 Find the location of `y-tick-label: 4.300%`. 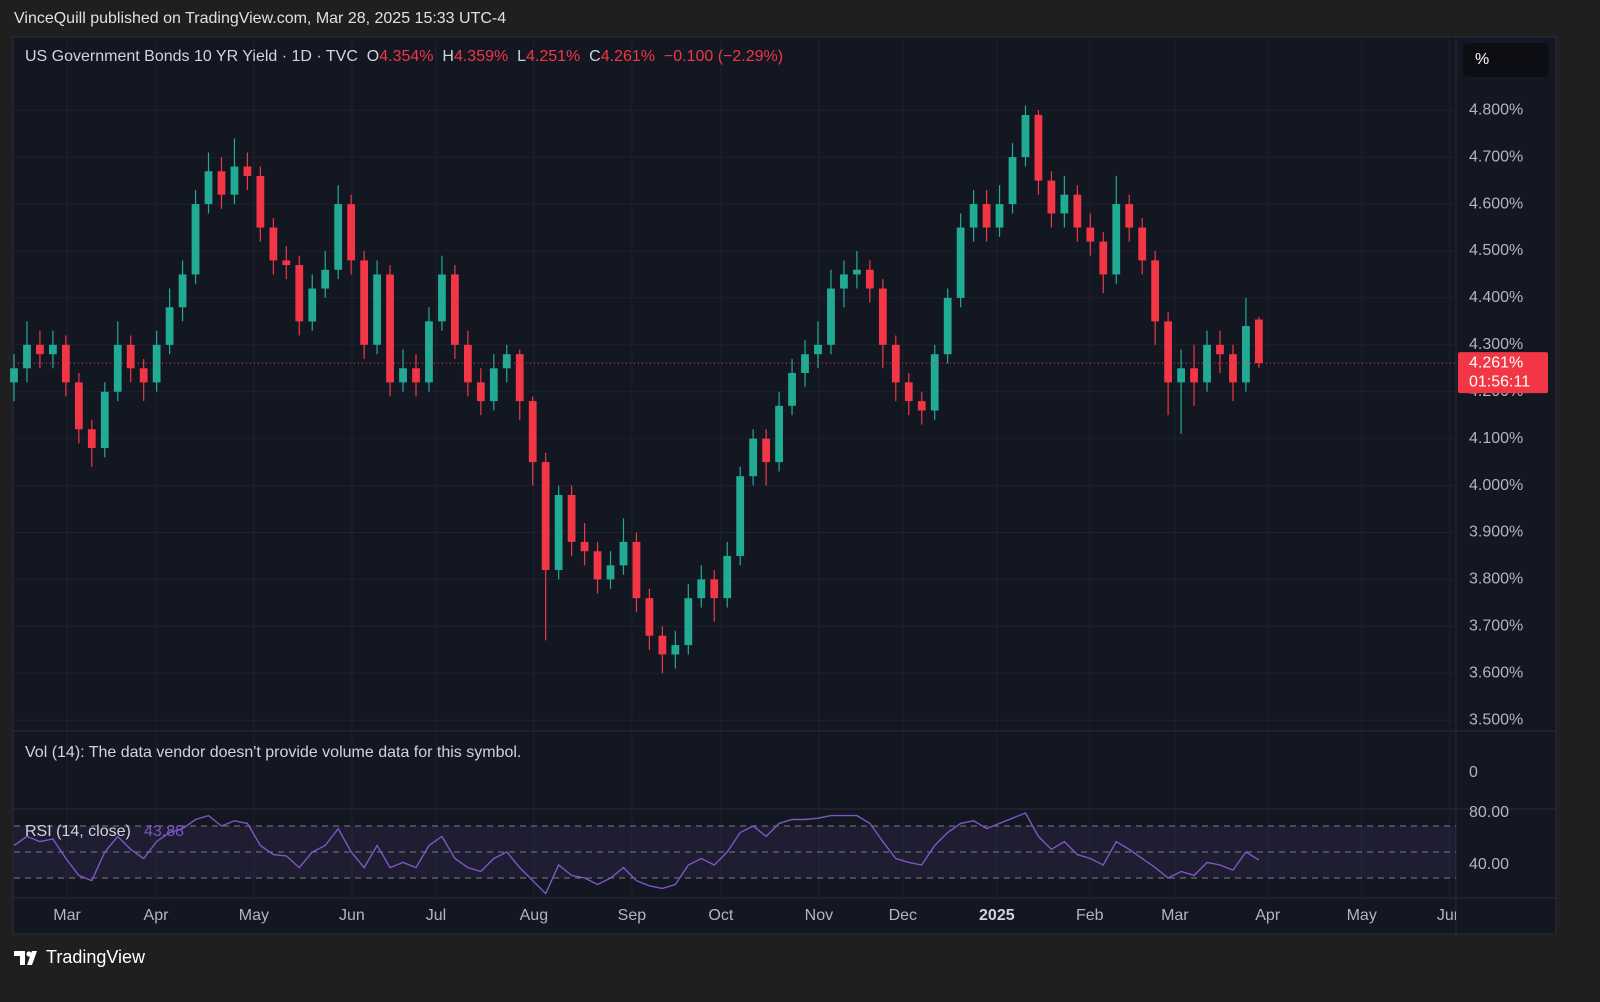

y-tick-label: 4.300% is located at coordinates (1496, 344).